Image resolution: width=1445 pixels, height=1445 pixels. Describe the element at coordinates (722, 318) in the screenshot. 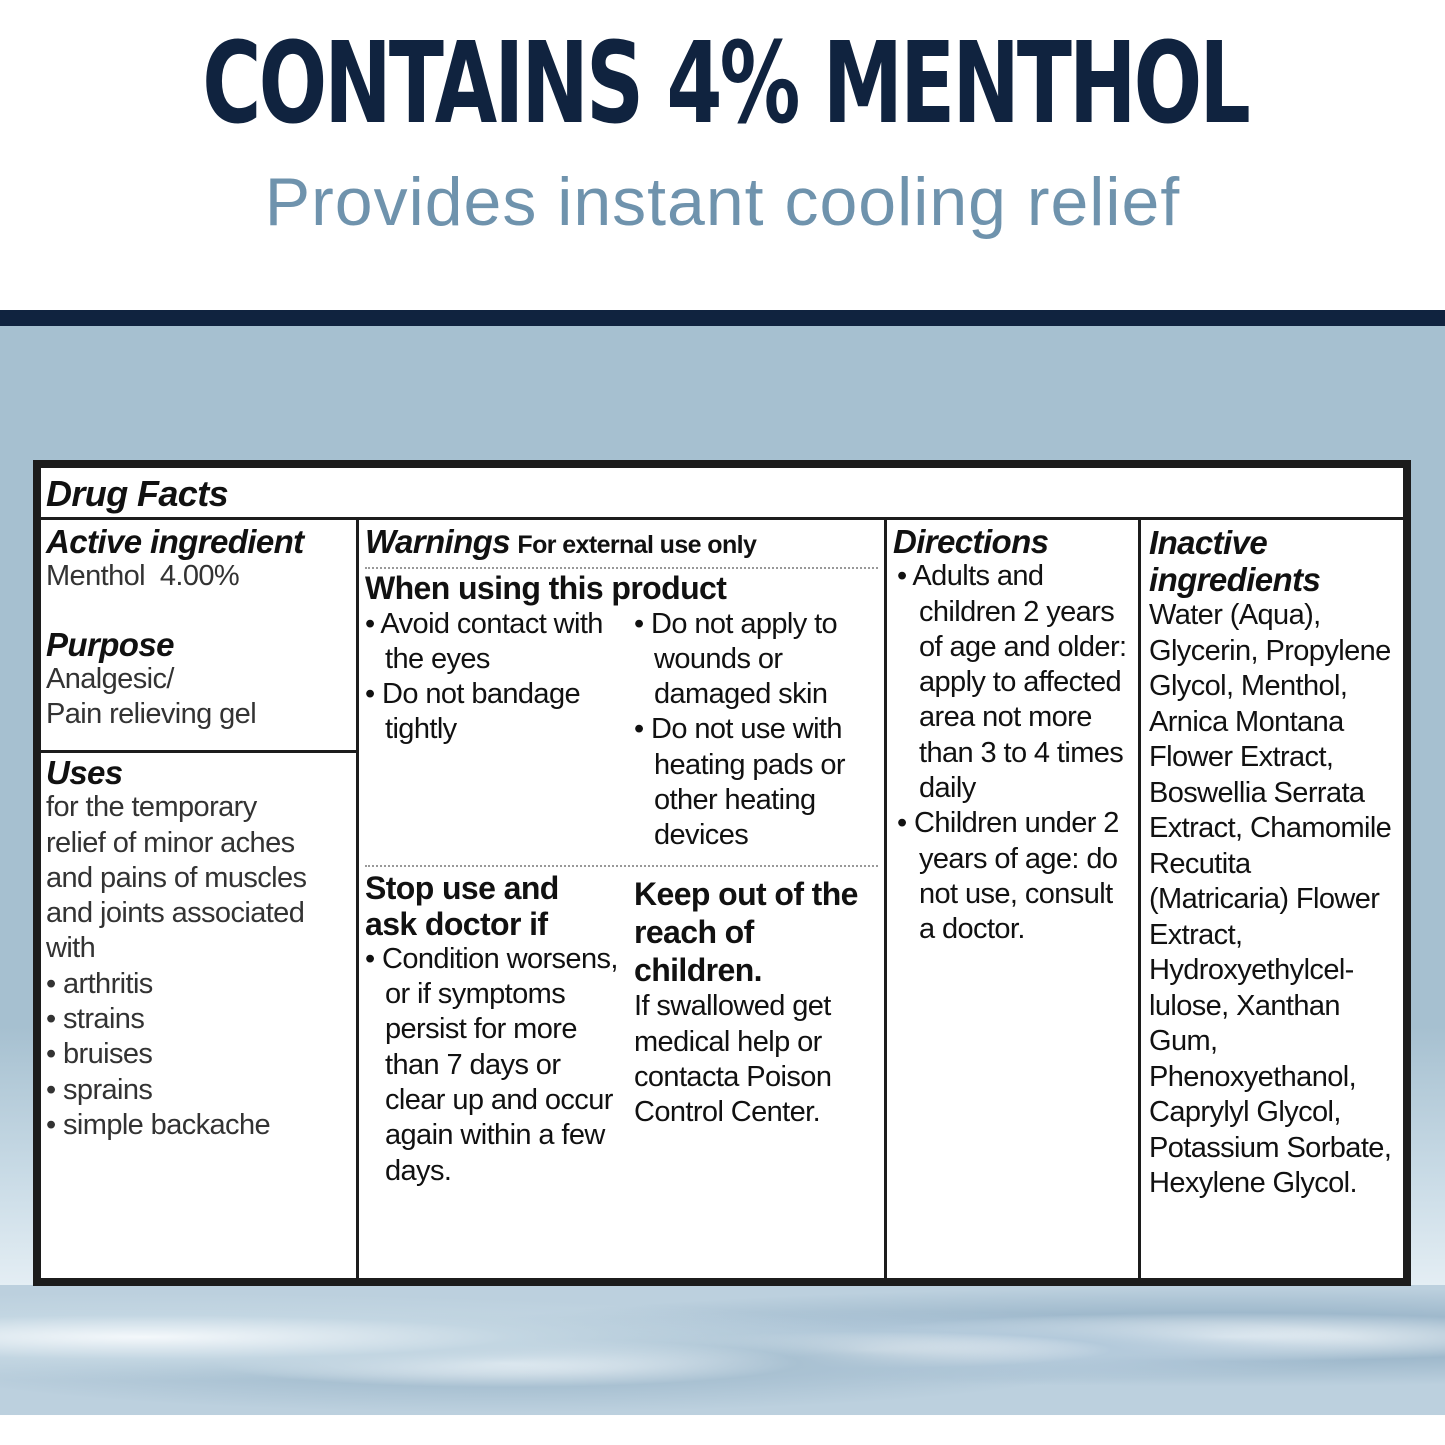

I see `divider-band` at that location.